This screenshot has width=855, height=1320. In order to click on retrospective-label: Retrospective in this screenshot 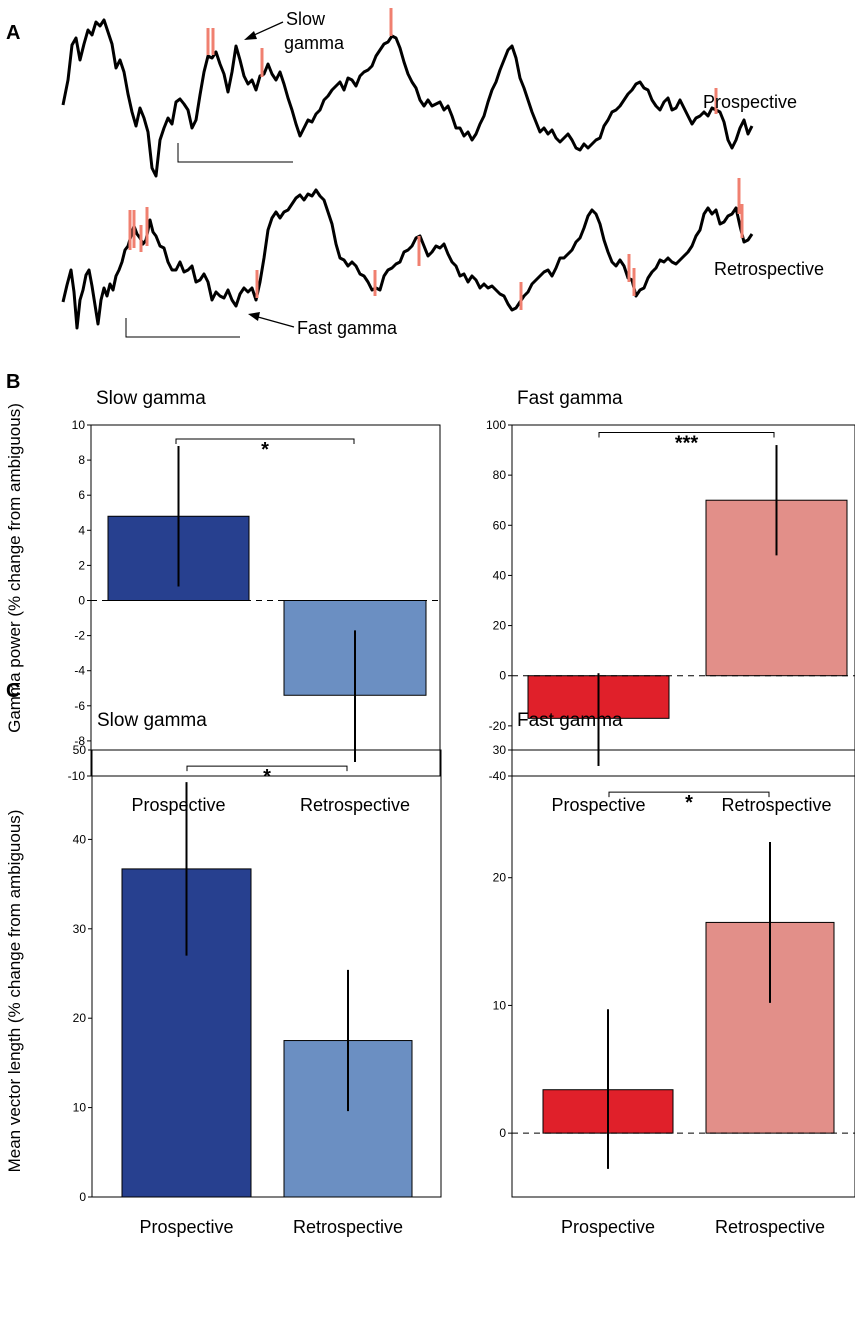, I will do `click(769, 269)`.